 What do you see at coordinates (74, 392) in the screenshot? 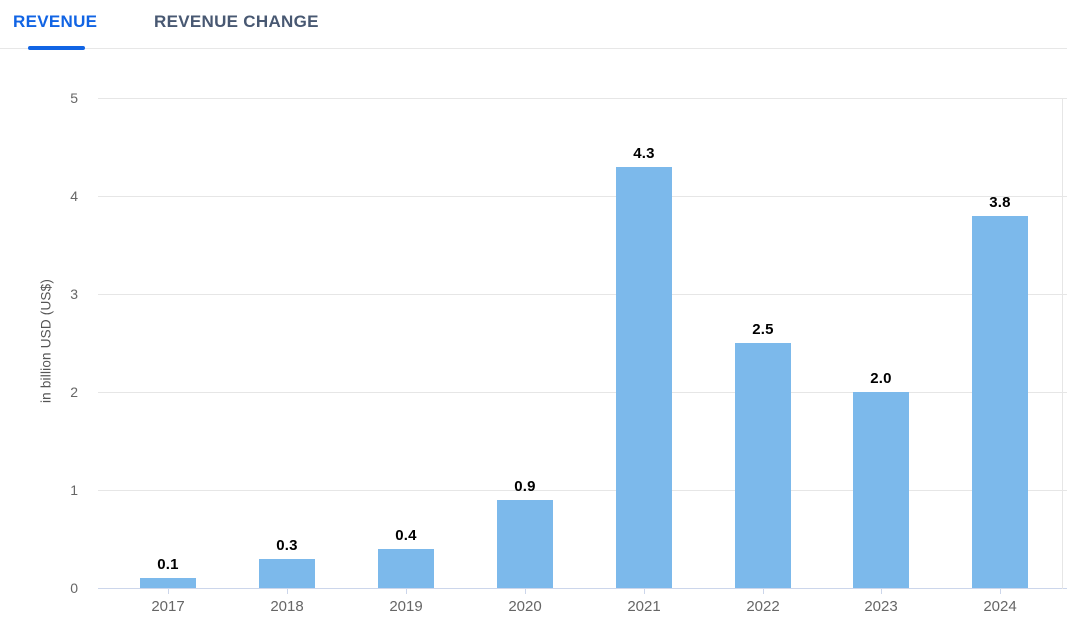
I see `y-tick-label: 2` at bounding box center [74, 392].